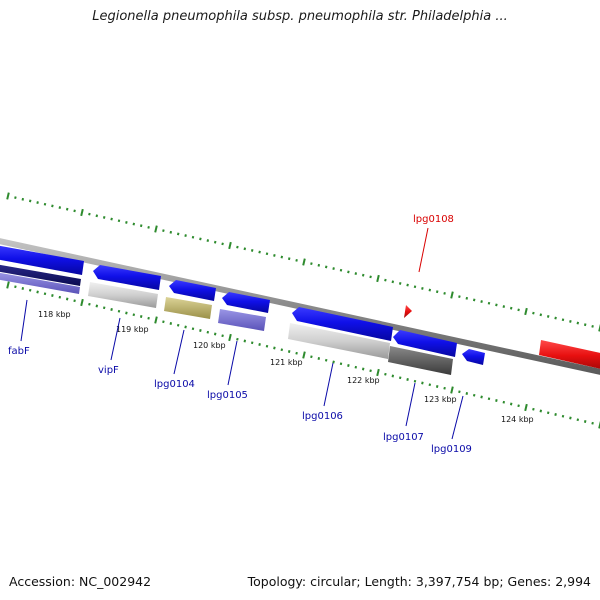  What do you see at coordinates (209, 345) in the screenshot?
I see `tick-label-120: 120 kbp` at bounding box center [209, 345].